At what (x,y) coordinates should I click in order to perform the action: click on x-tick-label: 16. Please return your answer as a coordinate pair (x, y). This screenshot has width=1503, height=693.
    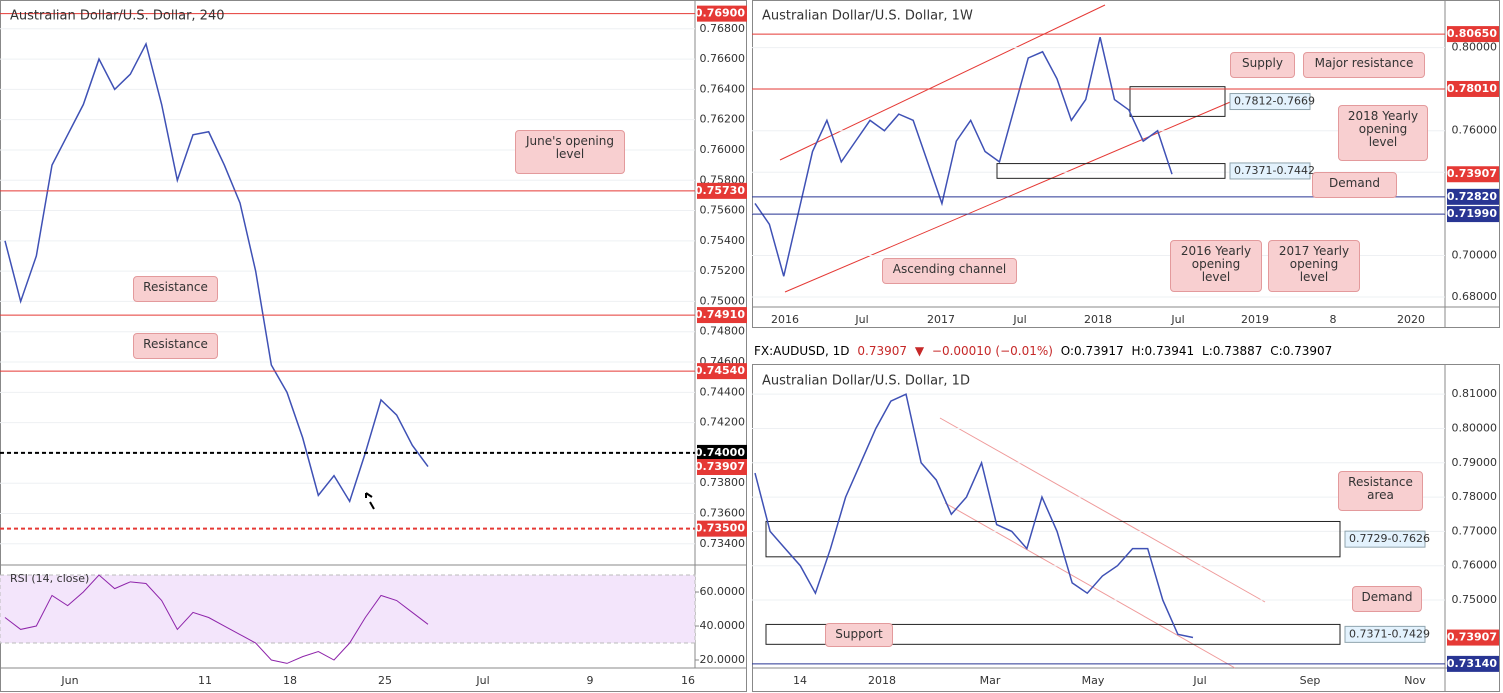
    Looking at the image, I should click on (688, 680).